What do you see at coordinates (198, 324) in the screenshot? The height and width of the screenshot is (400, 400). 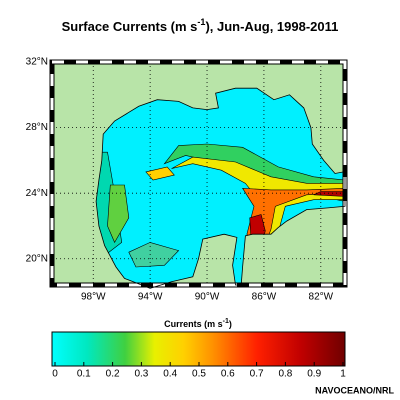 I see `colorbar-label: Currents (m s-1)` at bounding box center [198, 324].